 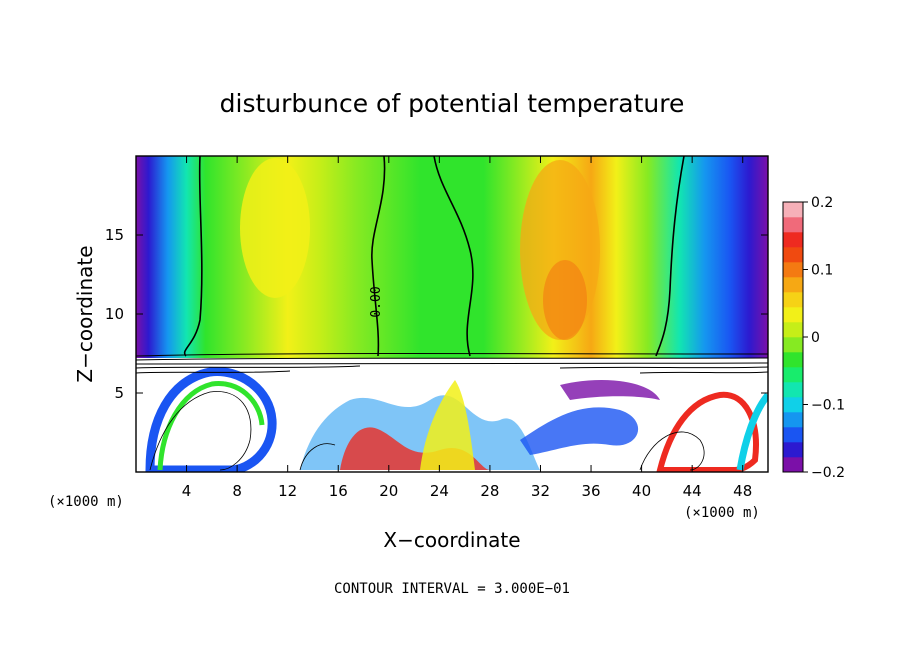 I want to click on colorbar-ticks: 0.2 0.1 0 −0.1 −0.2, so click(x=824, y=338).